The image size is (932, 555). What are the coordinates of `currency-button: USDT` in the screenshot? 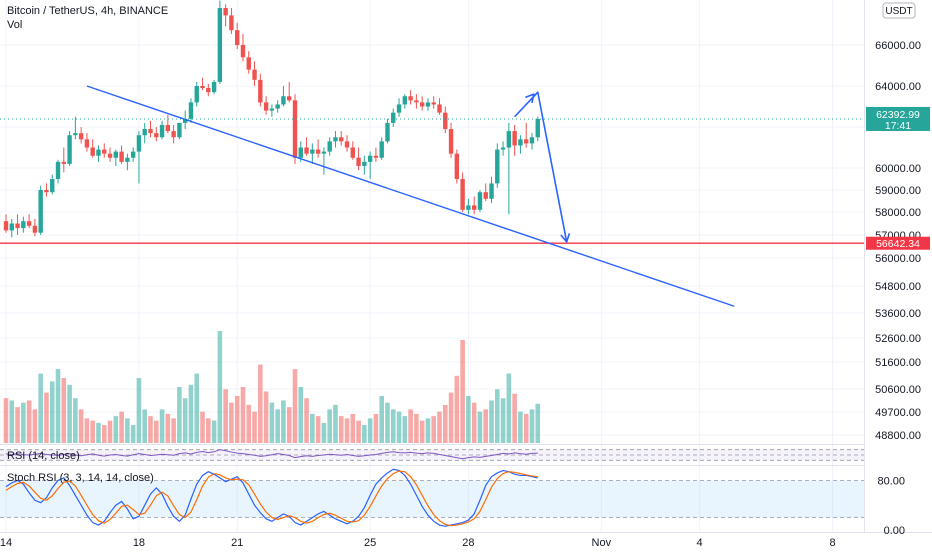 It's located at (899, 10).